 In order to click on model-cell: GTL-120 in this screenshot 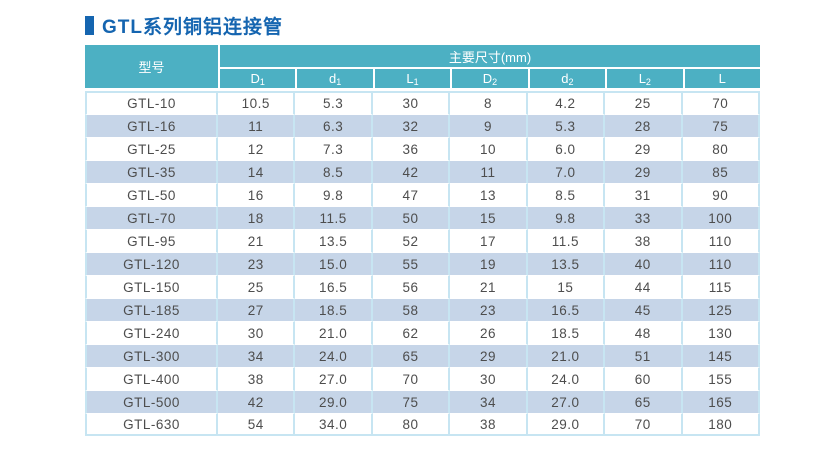, I will do `click(151, 263)`.